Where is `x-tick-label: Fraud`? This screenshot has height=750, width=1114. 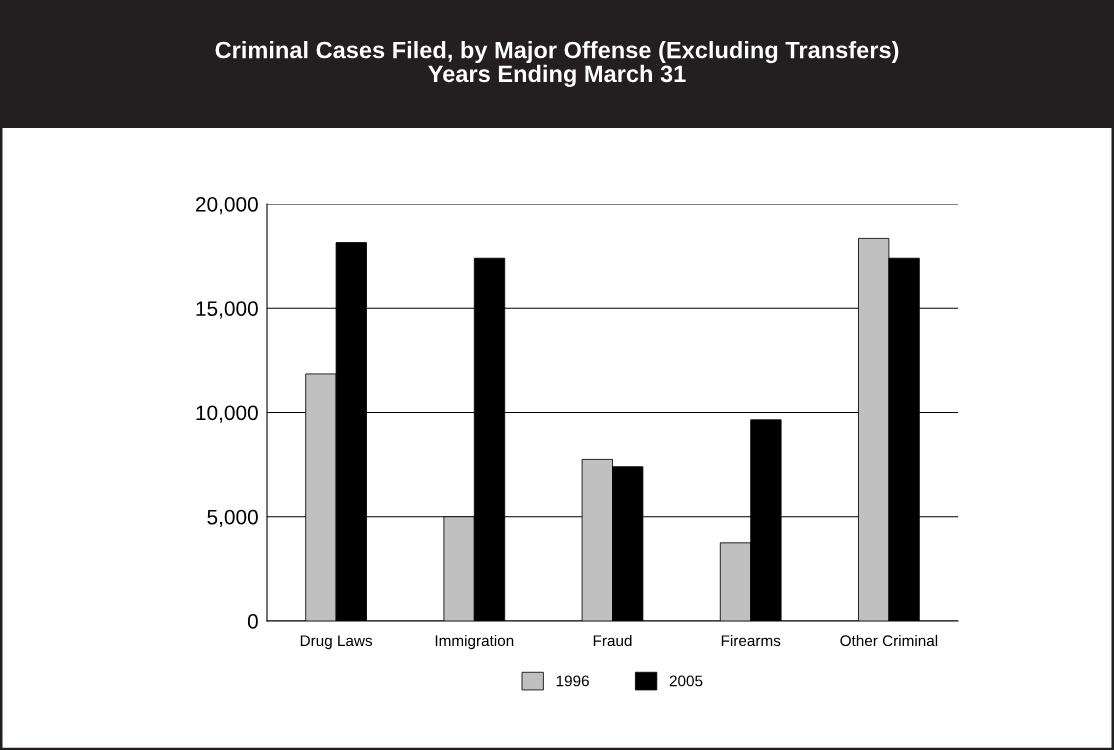
x-tick-label: Fraud is located at coordinates (612, 640).